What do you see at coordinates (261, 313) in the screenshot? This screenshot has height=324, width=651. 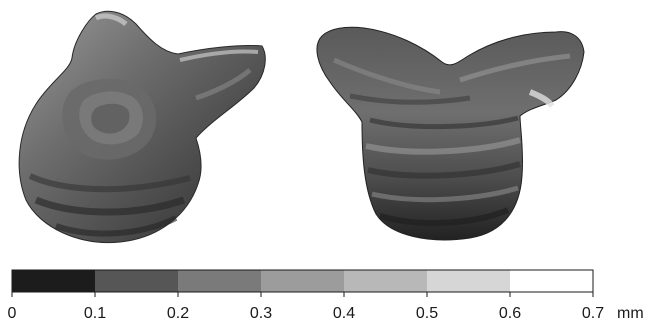 I see `colorbar-tick-label-3: 0.3` at bounding box center [261, 313].